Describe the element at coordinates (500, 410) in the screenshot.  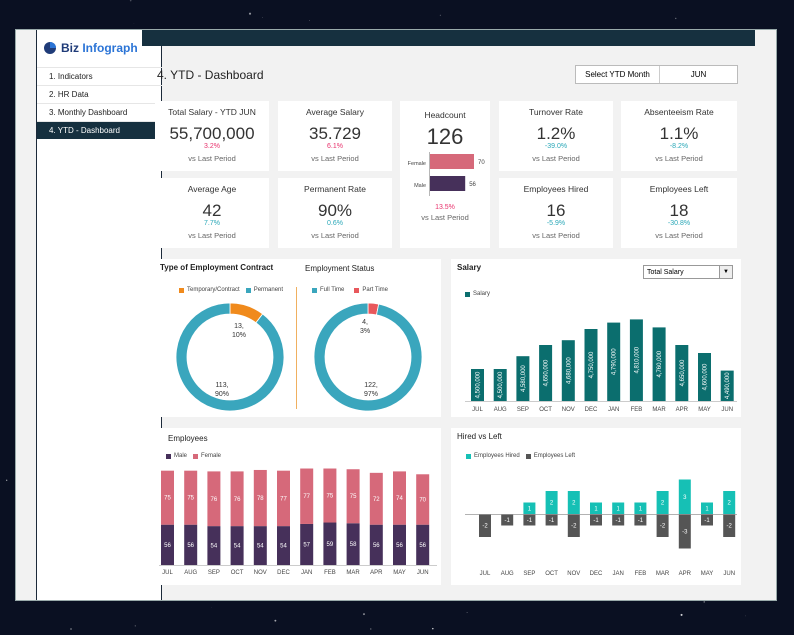
I see `salary-x-tick: AUG` at that location.